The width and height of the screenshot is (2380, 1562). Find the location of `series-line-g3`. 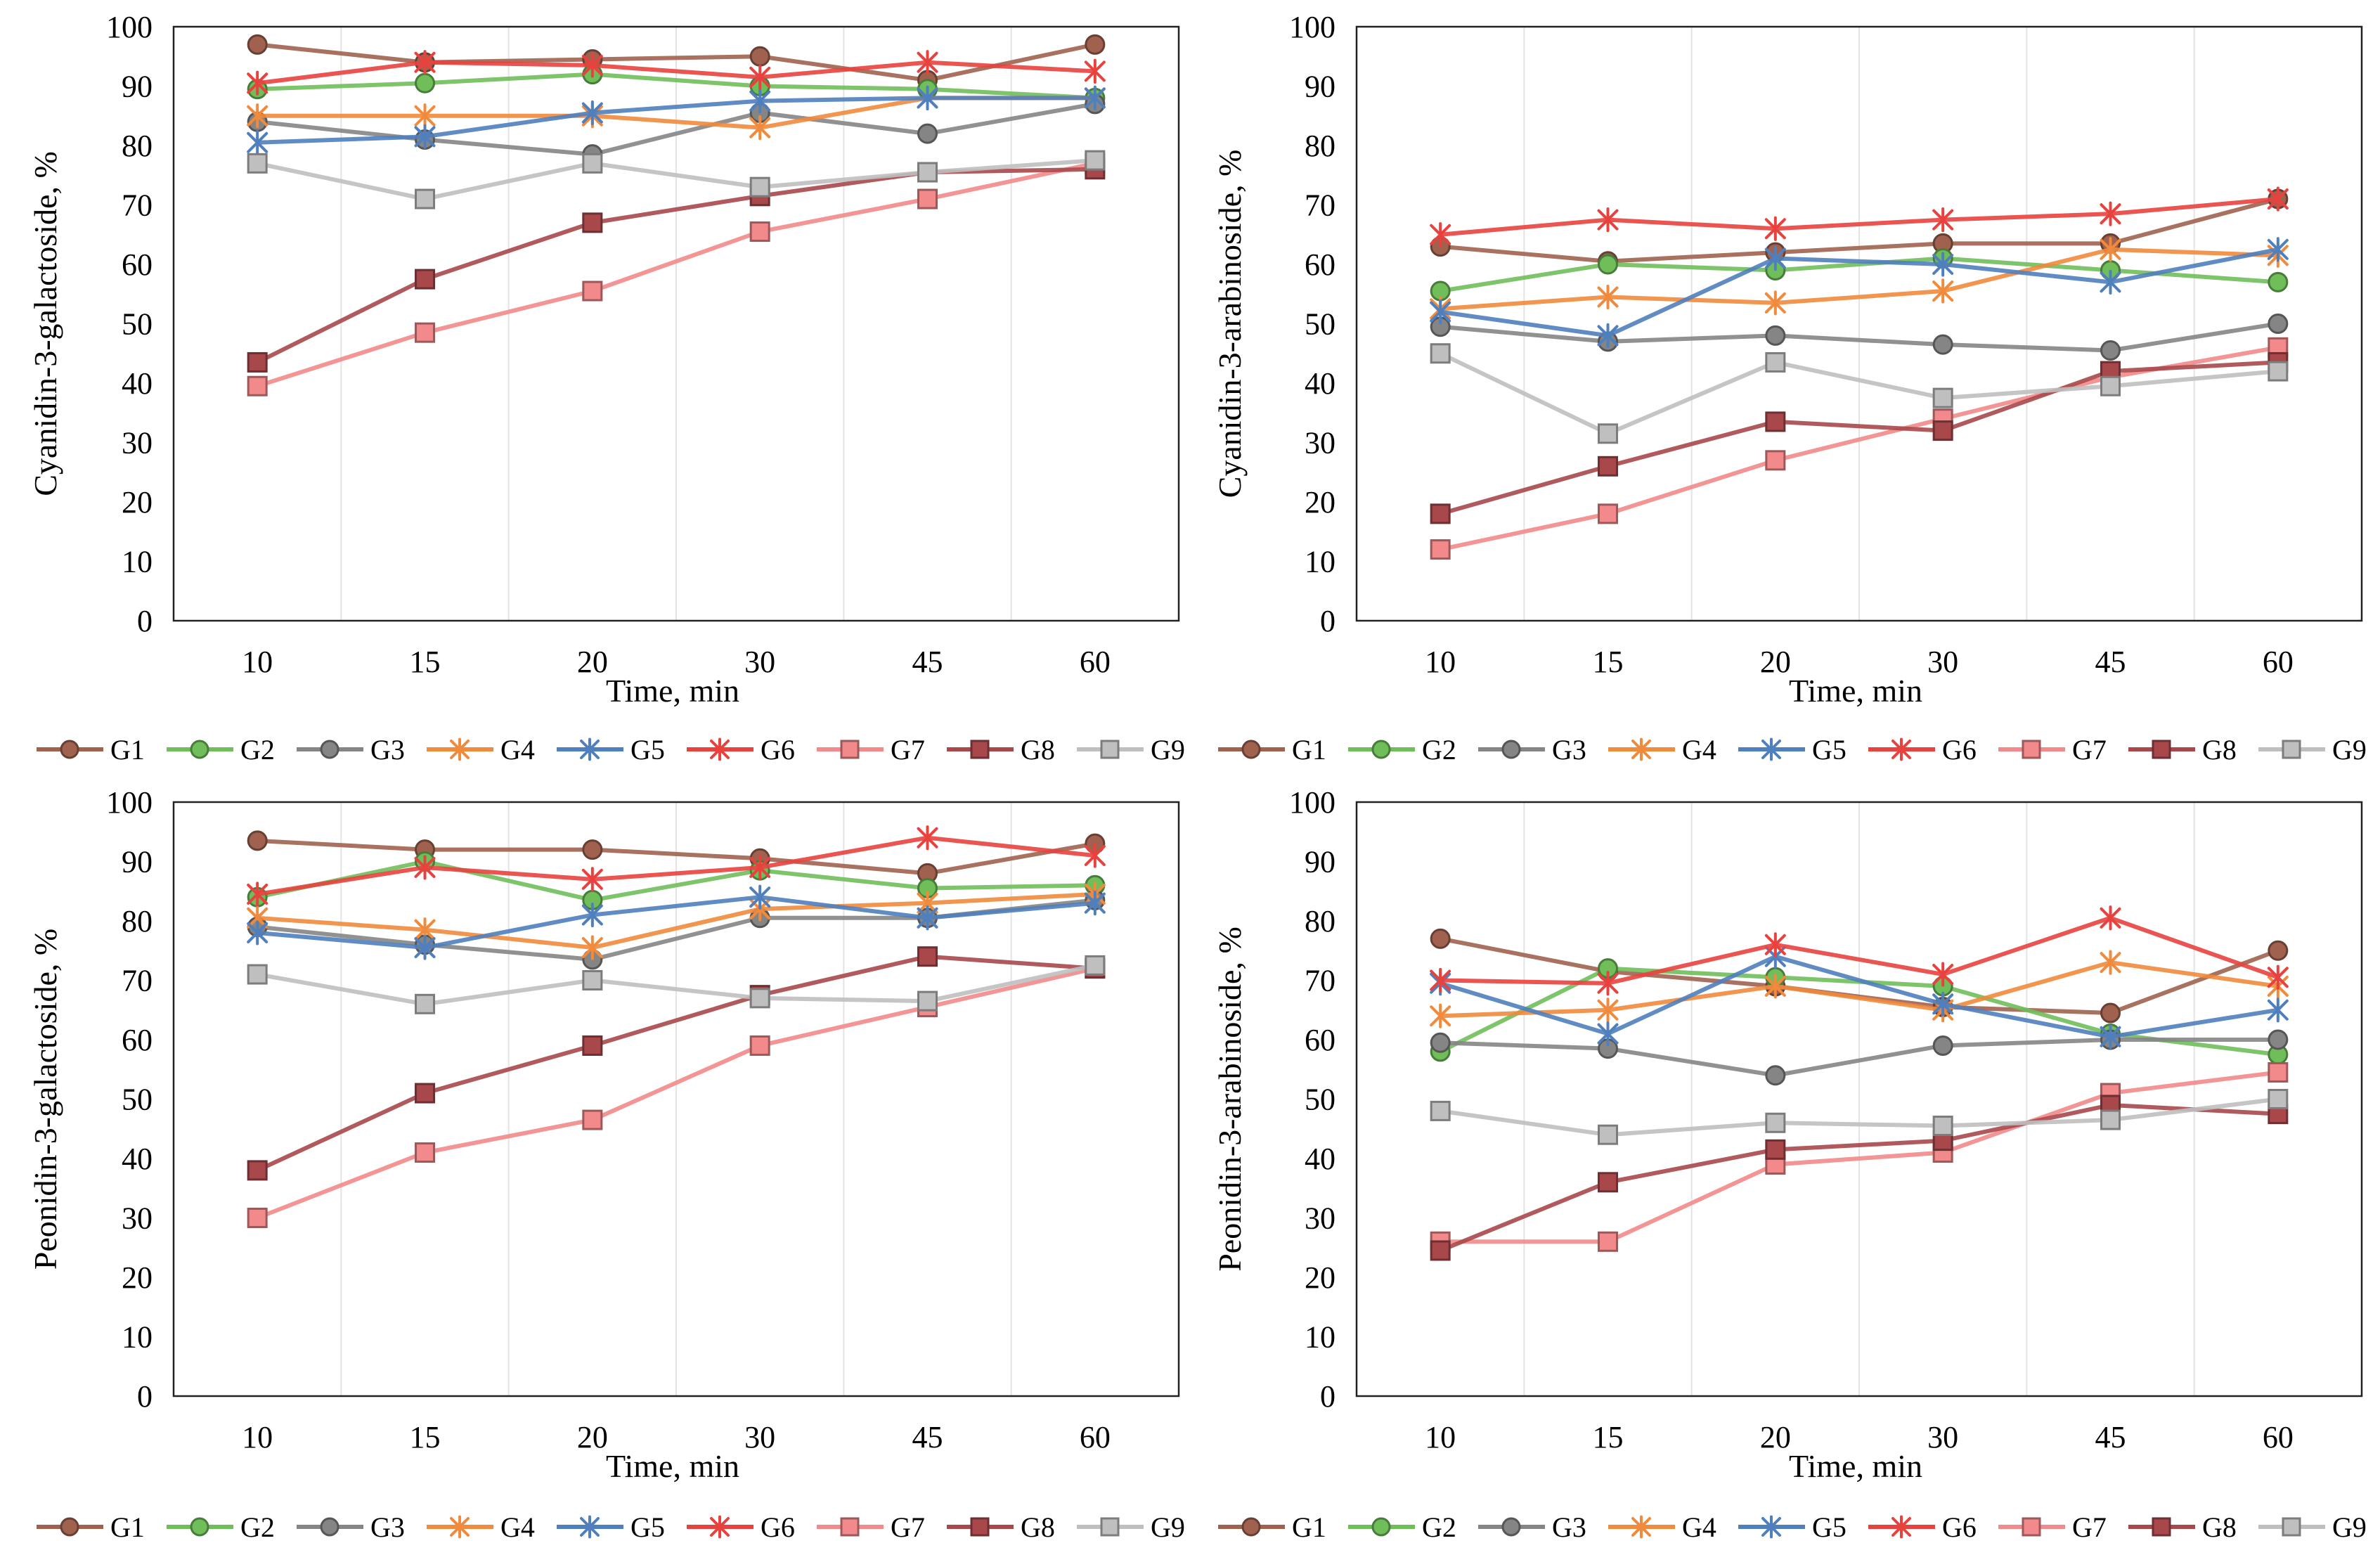

series-line-g3 is located at coordinates (1859, 1058).